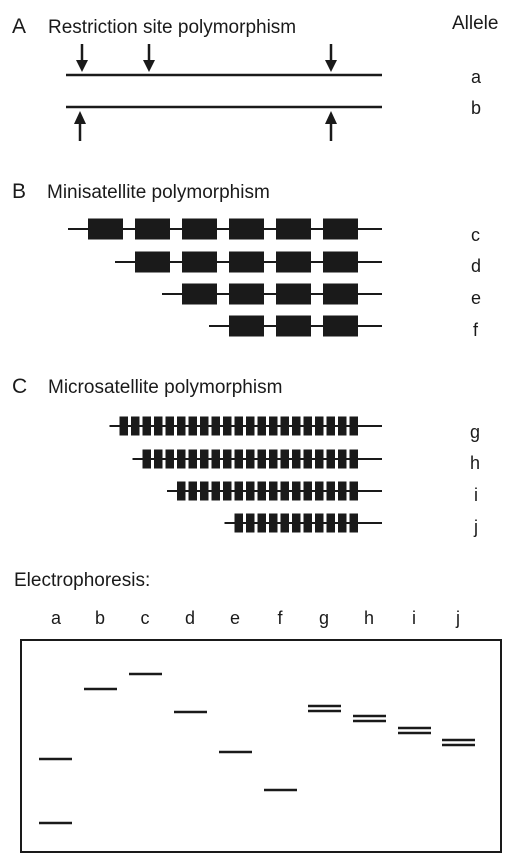 This screenshot has width=524, height=866. I want to click on lane-label-a: a, so click(56, 618).